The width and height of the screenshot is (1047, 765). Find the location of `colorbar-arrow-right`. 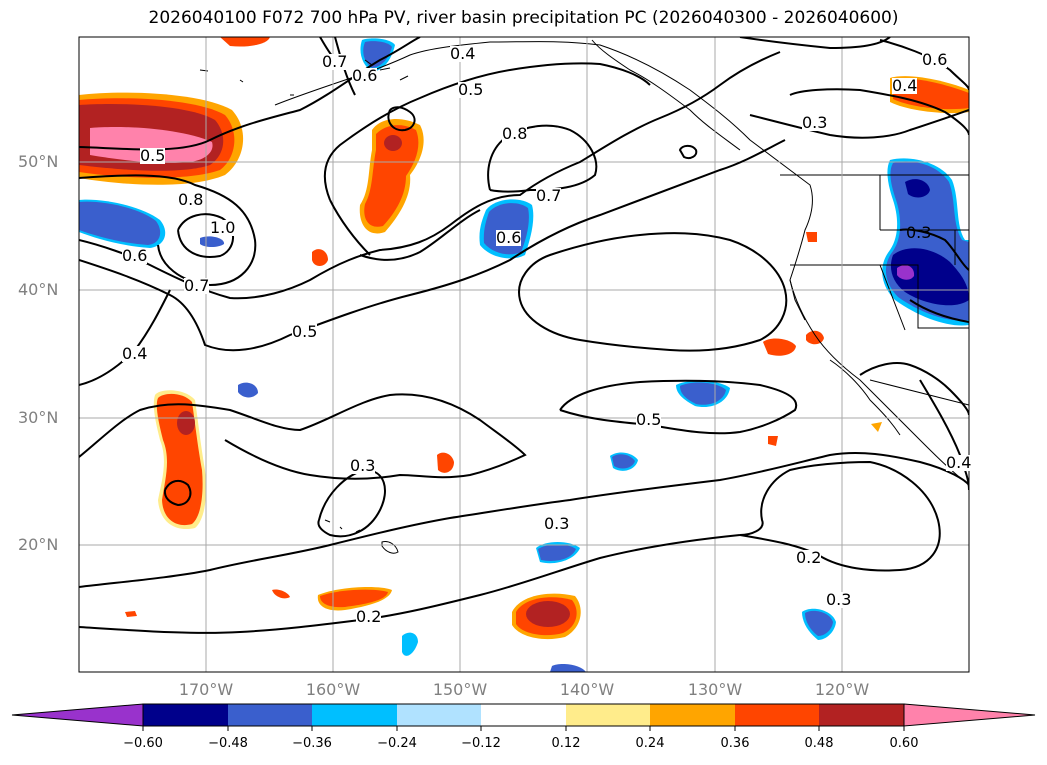

colorbar-arrow-right is located at coordinates (969, 715).